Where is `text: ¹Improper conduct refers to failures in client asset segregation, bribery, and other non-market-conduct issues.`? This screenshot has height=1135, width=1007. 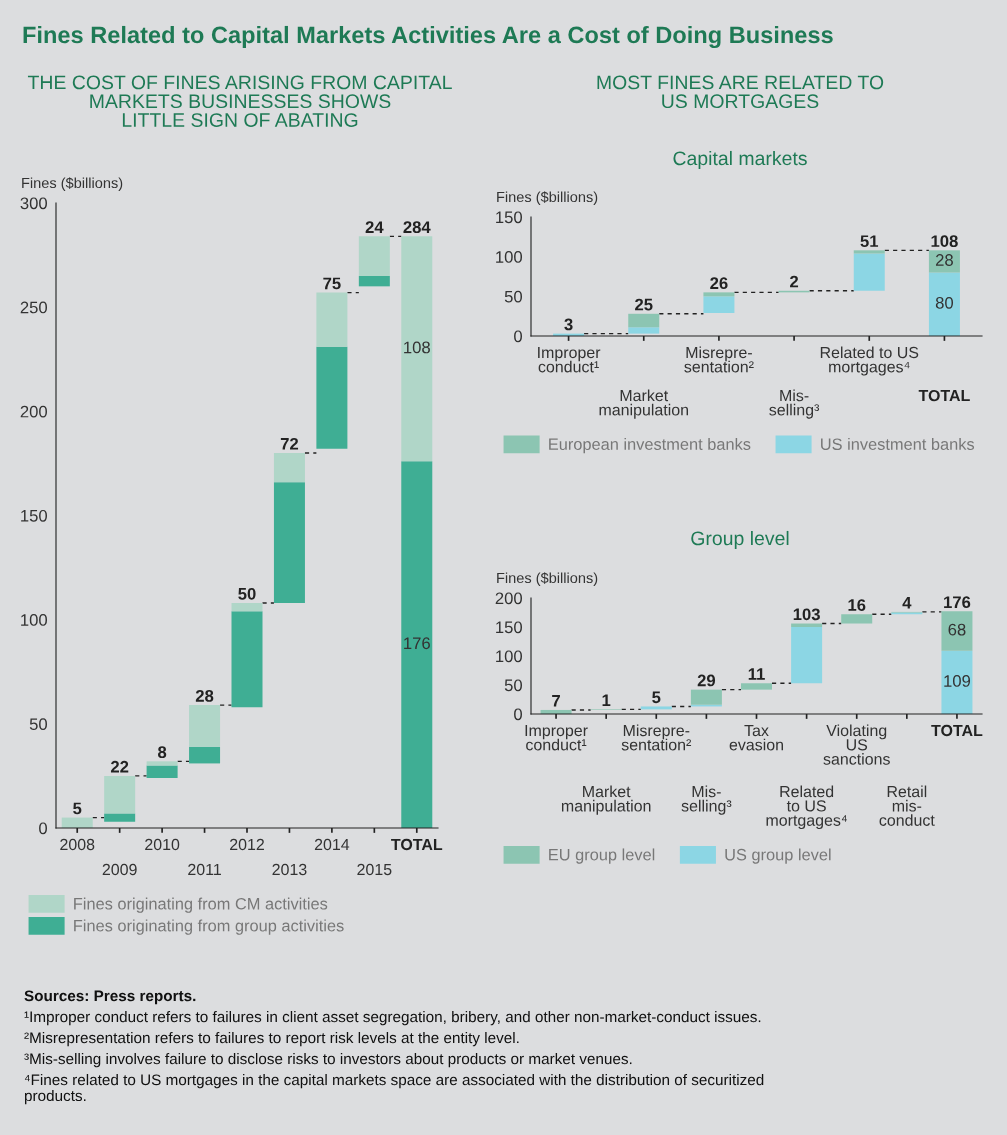 text: ¹Improper conduct refers to failures in client asset segregation, bribery, and other non-market-conduct issues. is located at coordinates (392, 1018).